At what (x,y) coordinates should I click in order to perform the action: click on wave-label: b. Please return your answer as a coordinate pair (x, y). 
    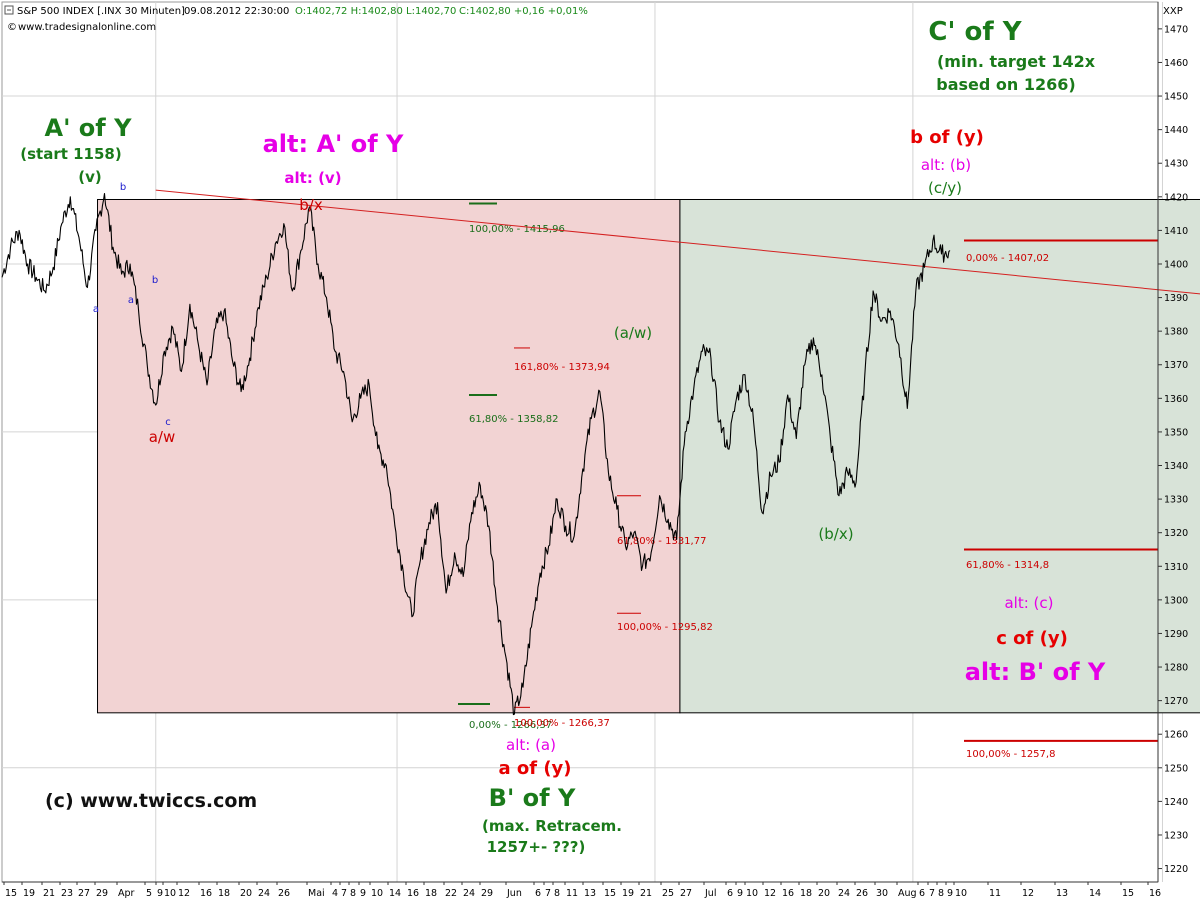
    Looking at the image, I should click on (155, 280).